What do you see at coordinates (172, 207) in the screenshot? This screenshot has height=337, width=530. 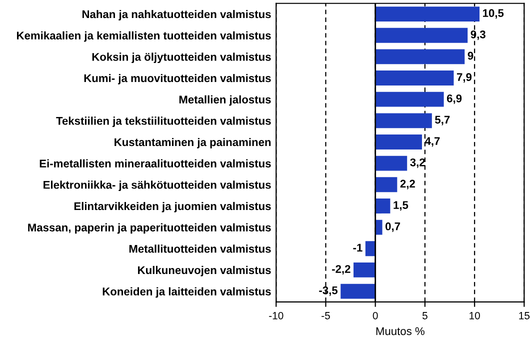 I see `y-tick-label: Elintarvikkeiden ja juomien valmistus` at bounding box center [172, 207].